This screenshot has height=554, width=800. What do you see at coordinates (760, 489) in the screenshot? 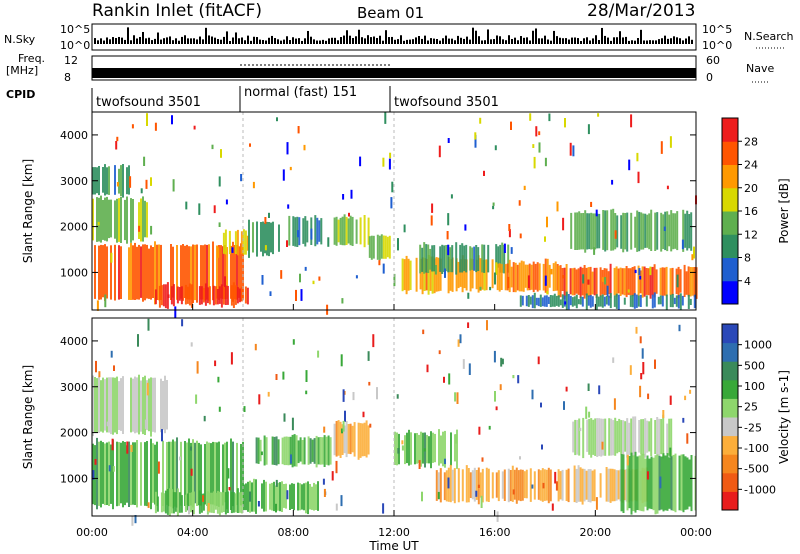
I see `colorbar-tick-label: -1000` at bounding box center [760, 489].